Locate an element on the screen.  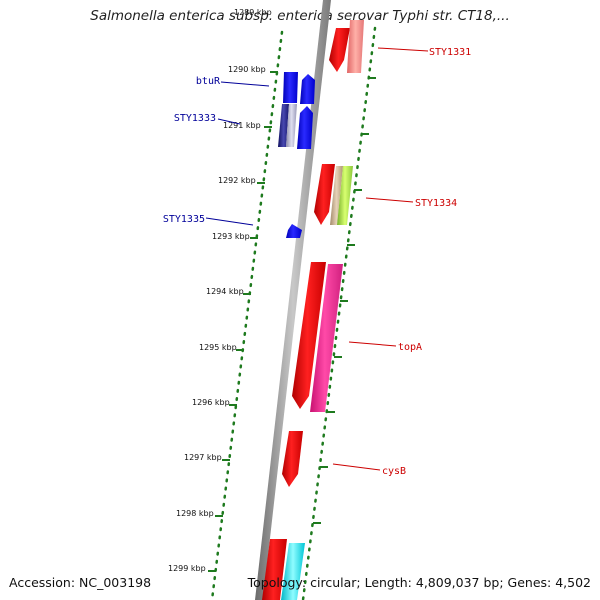
gene-label-sty1333: STY1333 is located at coordinates (195, 118).